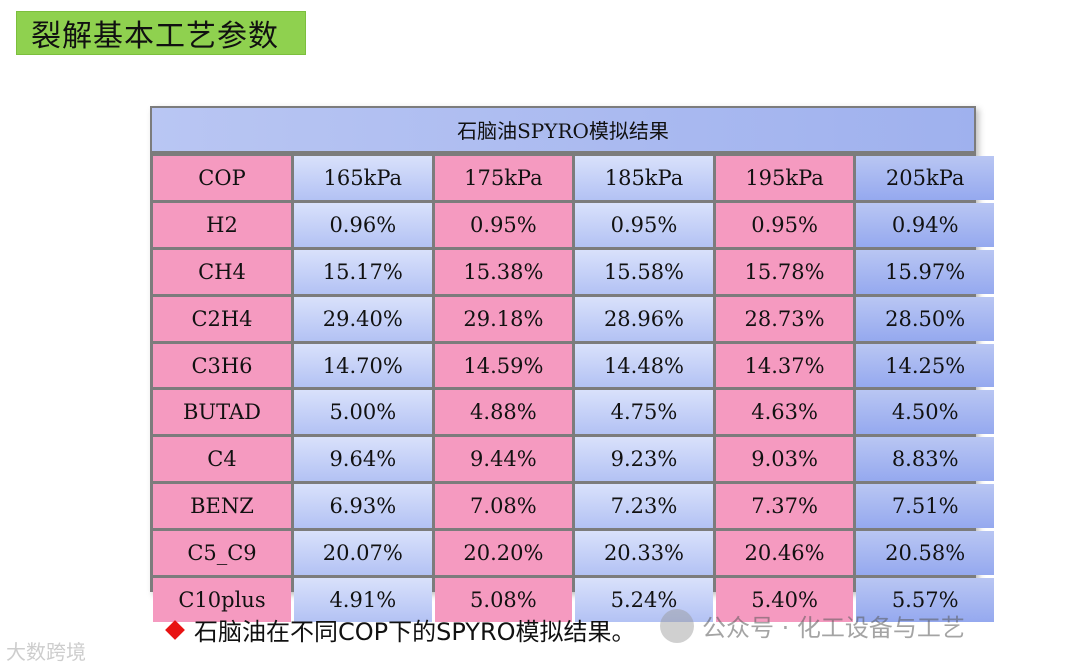  Describe the element at coordinates (925, 459) in the screenshot. I see `table-cell: 8.83%` at that location.